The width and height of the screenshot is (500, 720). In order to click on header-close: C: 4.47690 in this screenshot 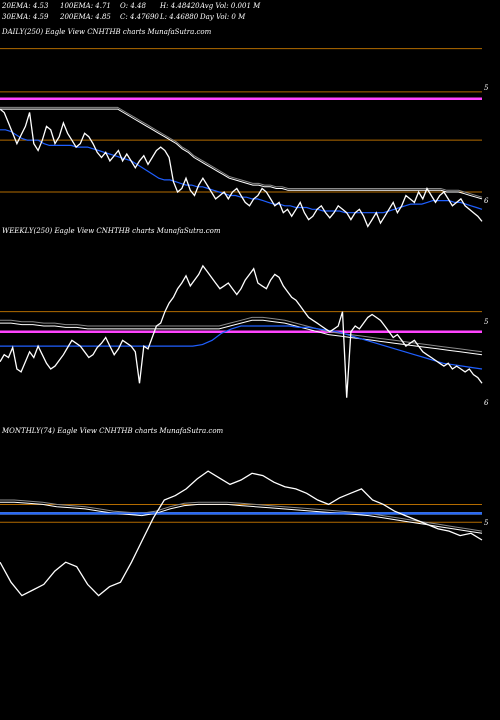, I will do `click(139, 17)`.